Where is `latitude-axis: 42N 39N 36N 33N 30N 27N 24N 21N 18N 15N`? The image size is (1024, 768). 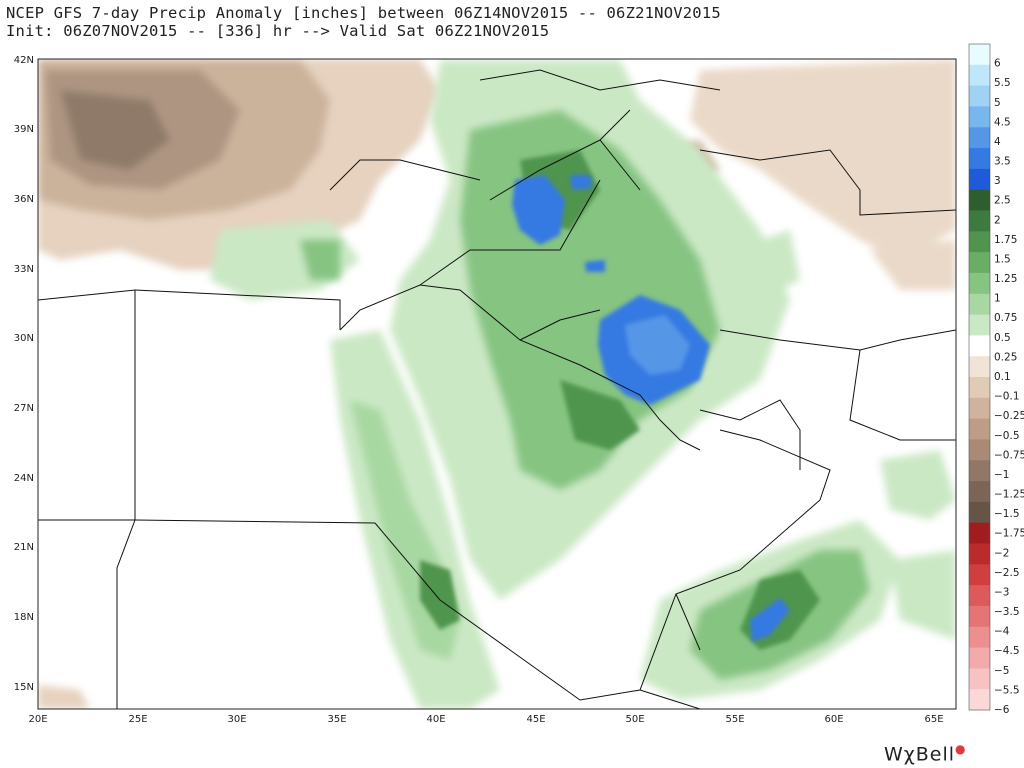
latitude-axis: 42N 39N 36N 33N 30N 27N 24N 21N 18N 15N is located at coordinates (24, 374).